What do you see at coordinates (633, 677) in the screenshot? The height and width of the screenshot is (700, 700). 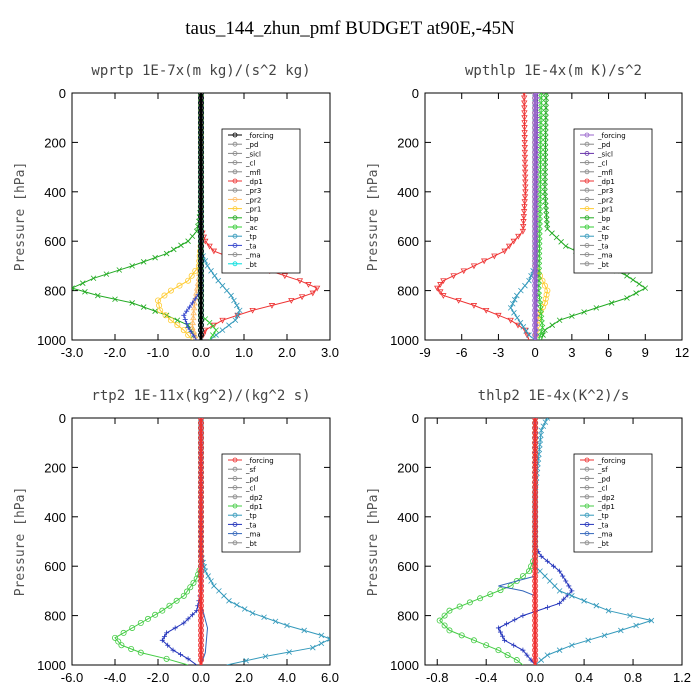 I see `x-tick-label: 0.8` at bounding box center [633, 677].